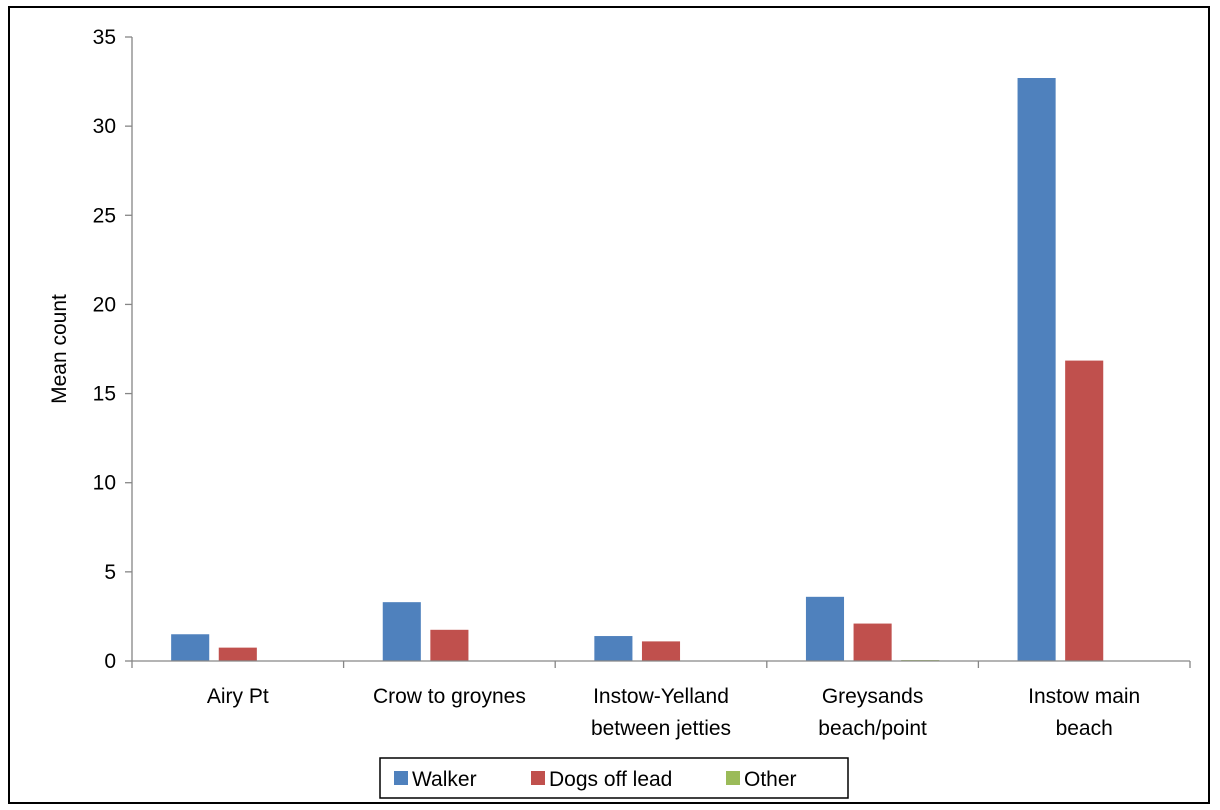 The width and height of the screenshot is (1220, 810). What do you see at coordinates (104, 394) in the screenshot?
I see `y-tick-label: 15` at bounding box center [104, 394].